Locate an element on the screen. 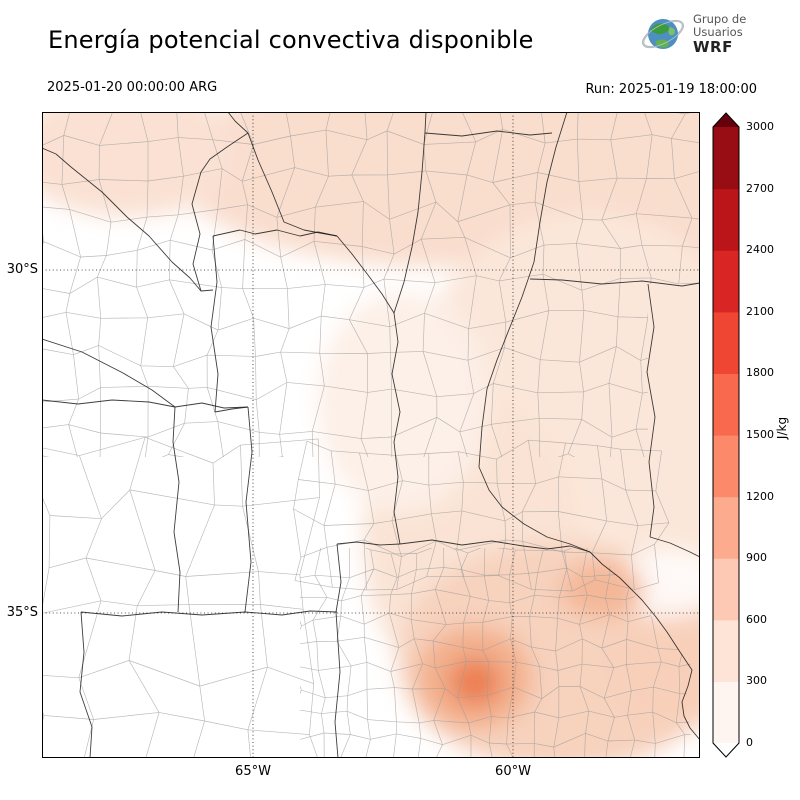  run-time: Run: 2025-01-19 18:00:00 is located at coordinates (671, 89).